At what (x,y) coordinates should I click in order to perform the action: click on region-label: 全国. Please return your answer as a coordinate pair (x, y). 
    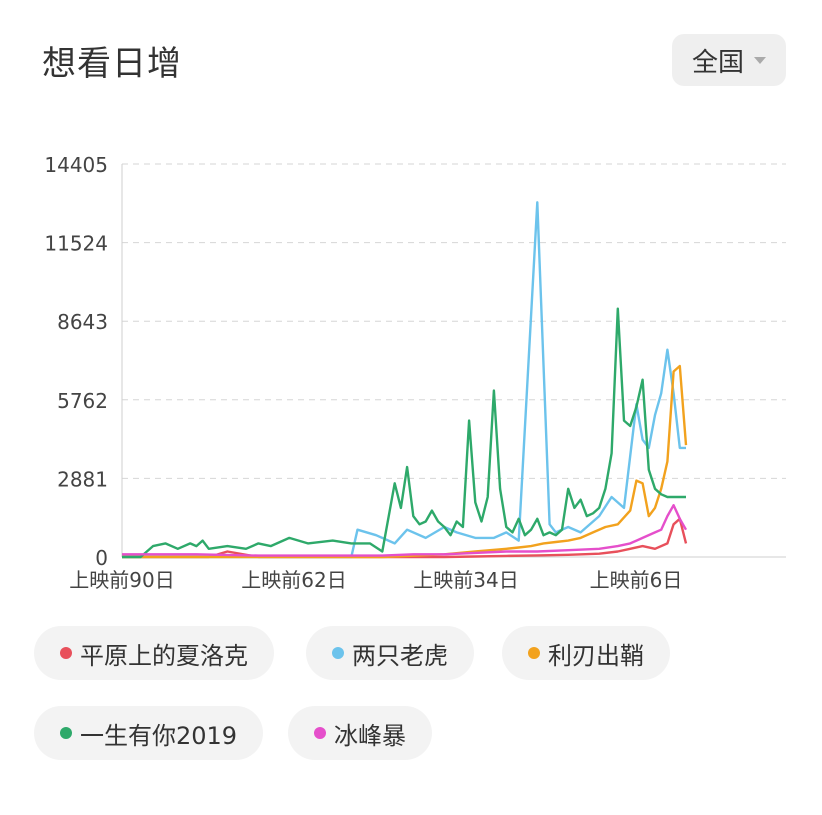
    Looking at the image, I should click on (717, 62).